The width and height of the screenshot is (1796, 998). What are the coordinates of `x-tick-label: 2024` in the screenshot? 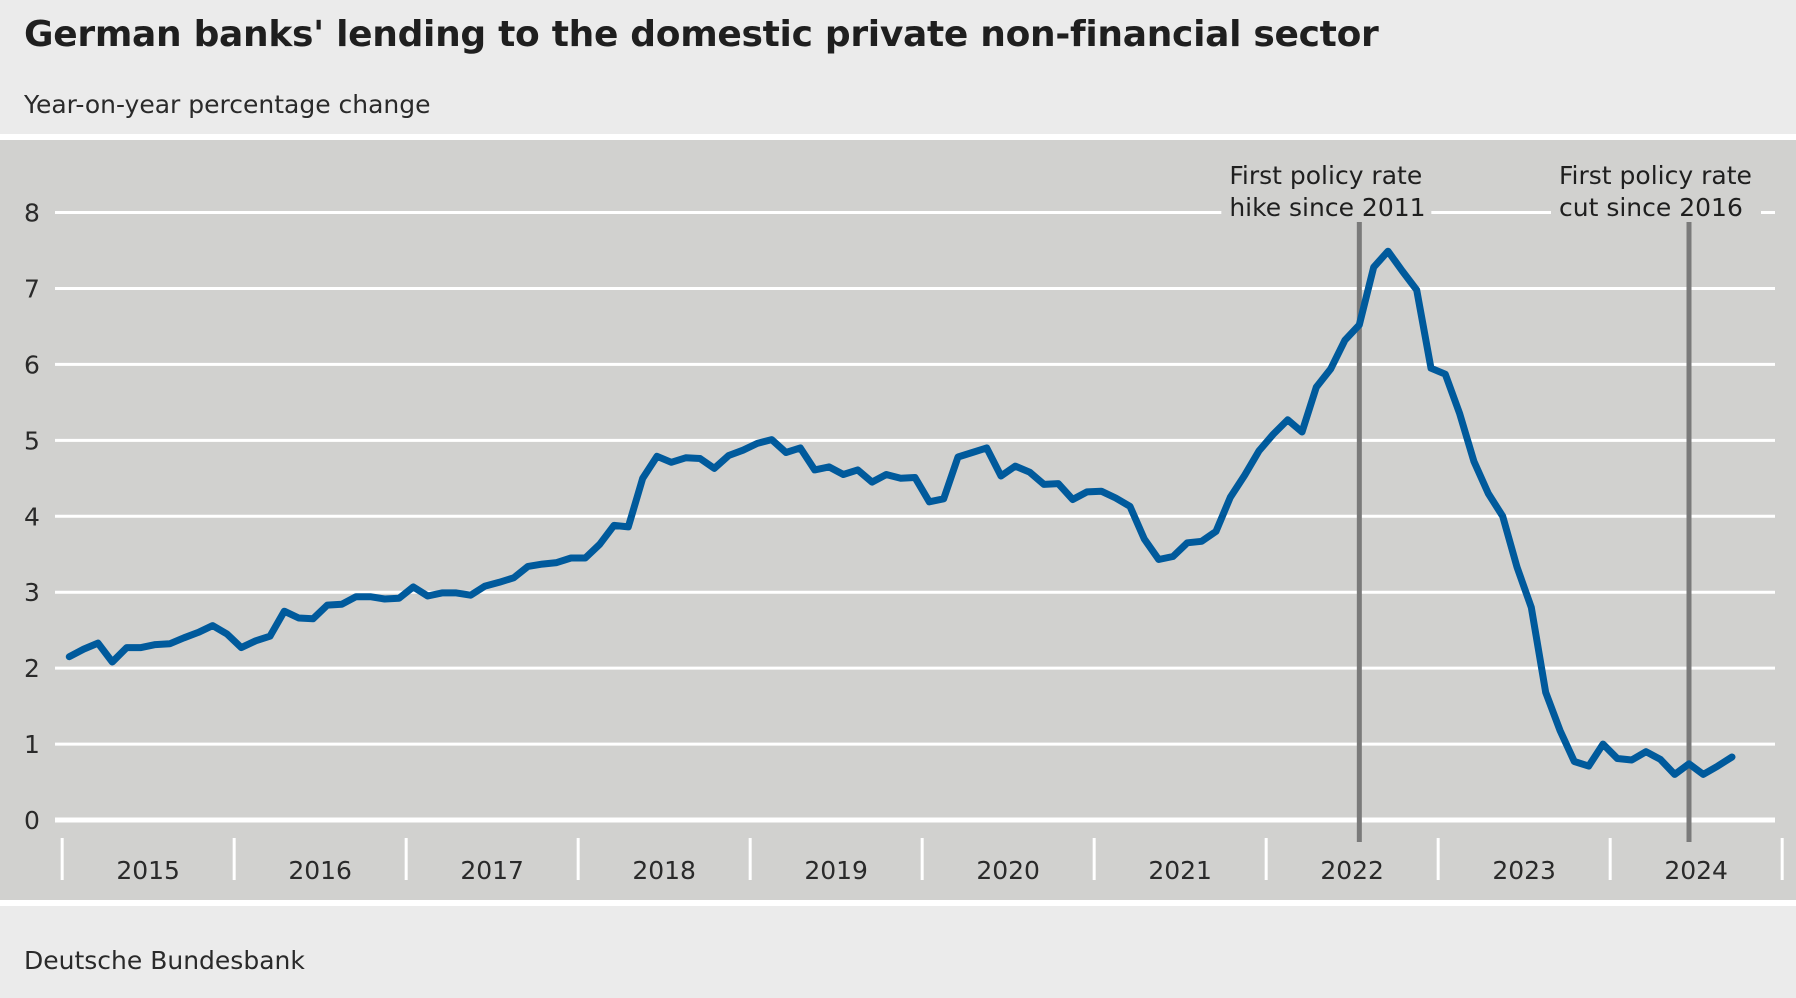 It's located at (1696, 870).